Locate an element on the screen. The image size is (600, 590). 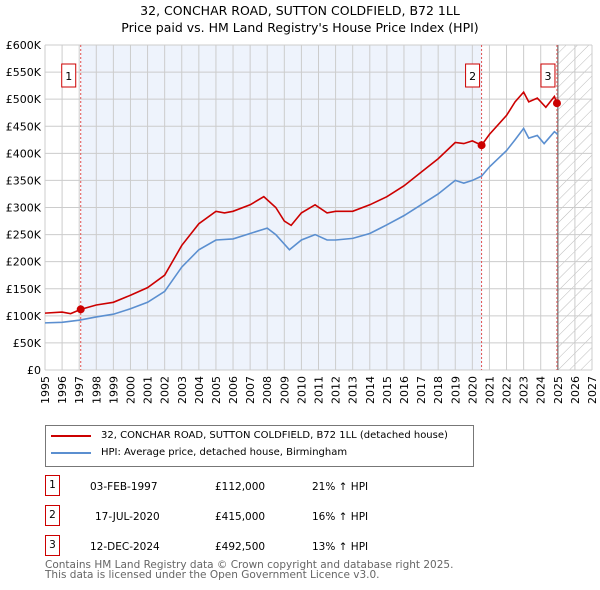
x-tick-label: 2005 is located at coordinates (216, 390).